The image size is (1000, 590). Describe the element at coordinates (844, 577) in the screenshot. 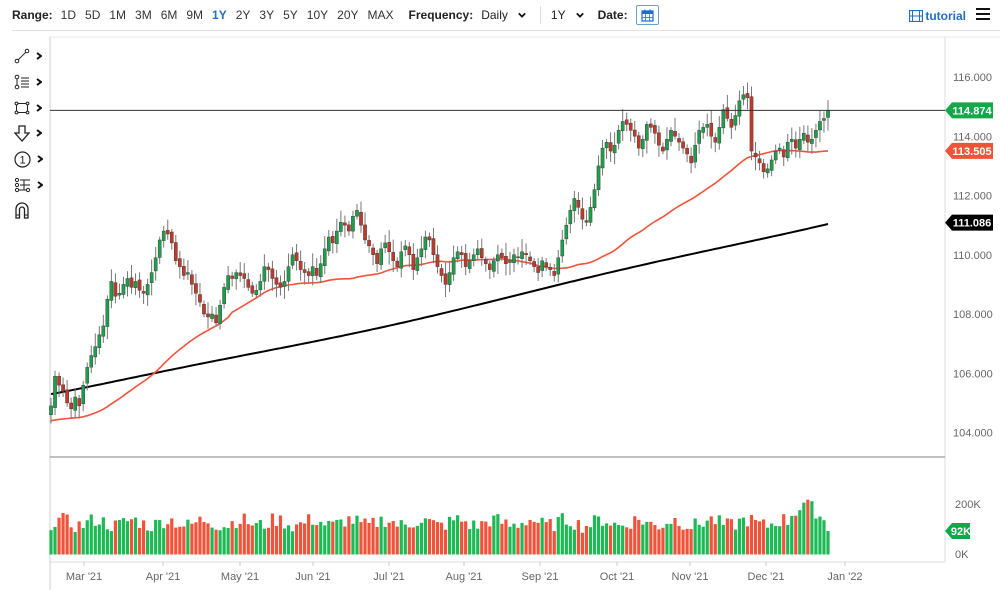

I see `date-axis-tick: Jan '22` at that location.